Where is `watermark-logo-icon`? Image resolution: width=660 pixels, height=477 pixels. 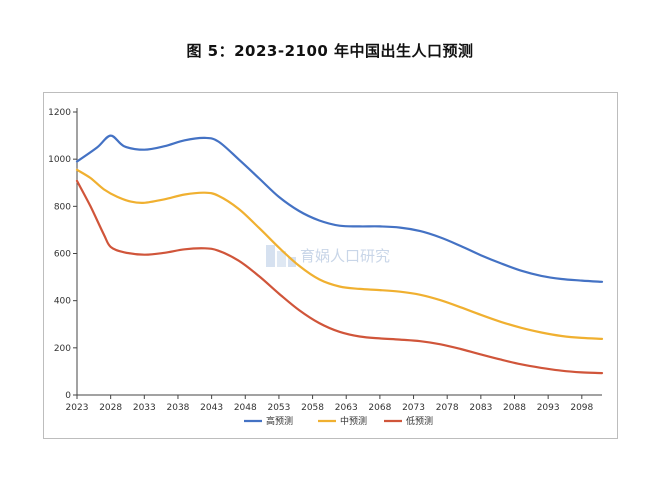
watermark-logo-icon is located at coordinates (281, 256).